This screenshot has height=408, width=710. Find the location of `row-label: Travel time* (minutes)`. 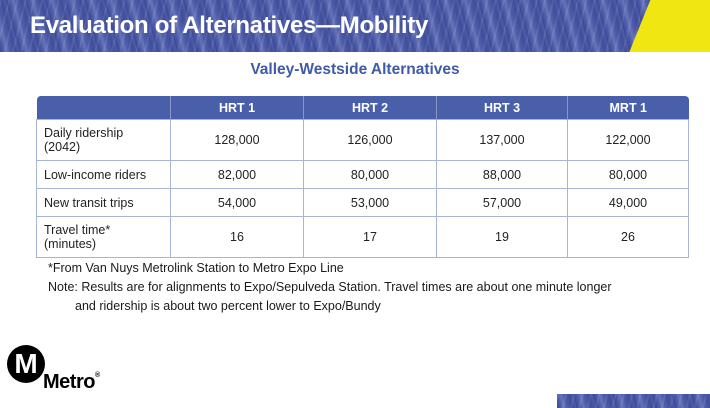

row-label: Travel time* (minutes) is located at coordinates (103, 237).